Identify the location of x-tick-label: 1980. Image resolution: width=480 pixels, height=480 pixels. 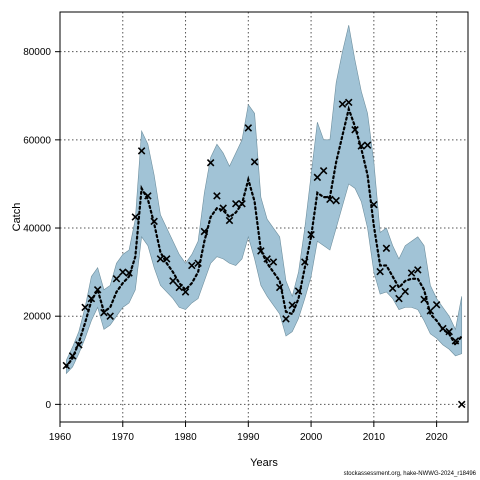
(185, 437).